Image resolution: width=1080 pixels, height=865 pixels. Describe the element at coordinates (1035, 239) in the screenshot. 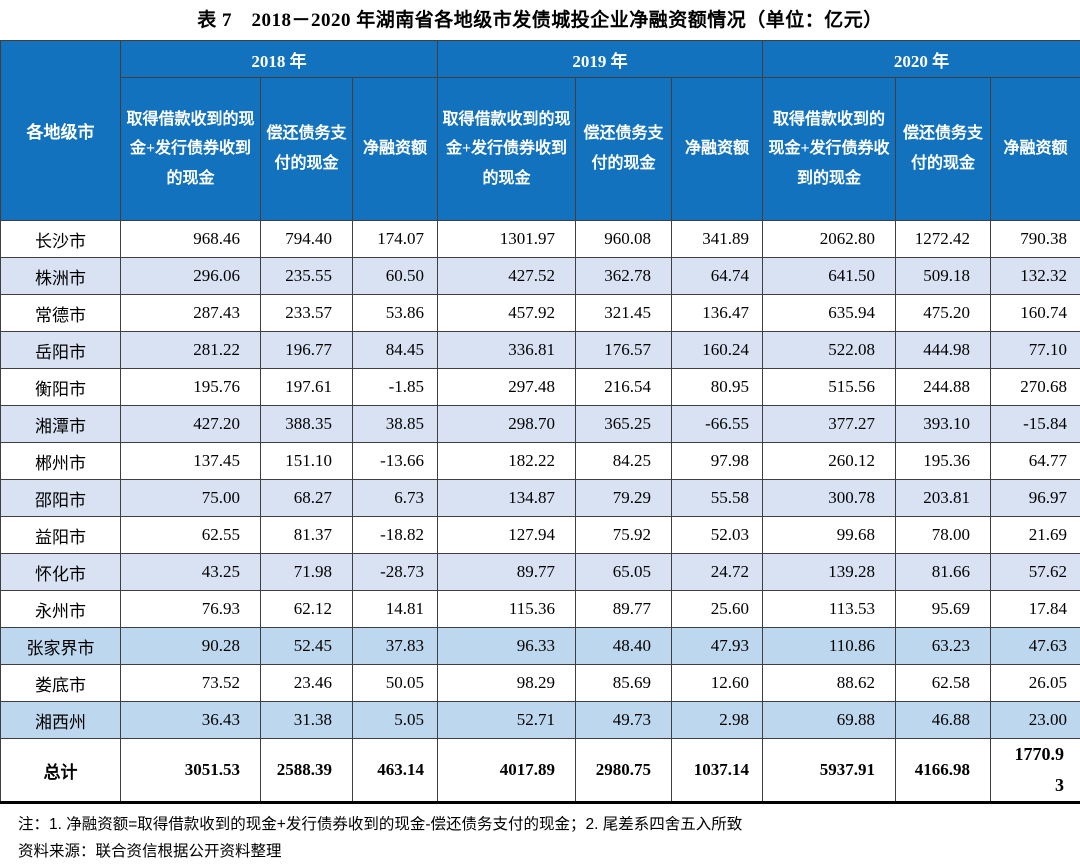

I see `value-cell: 790.38` at that location.